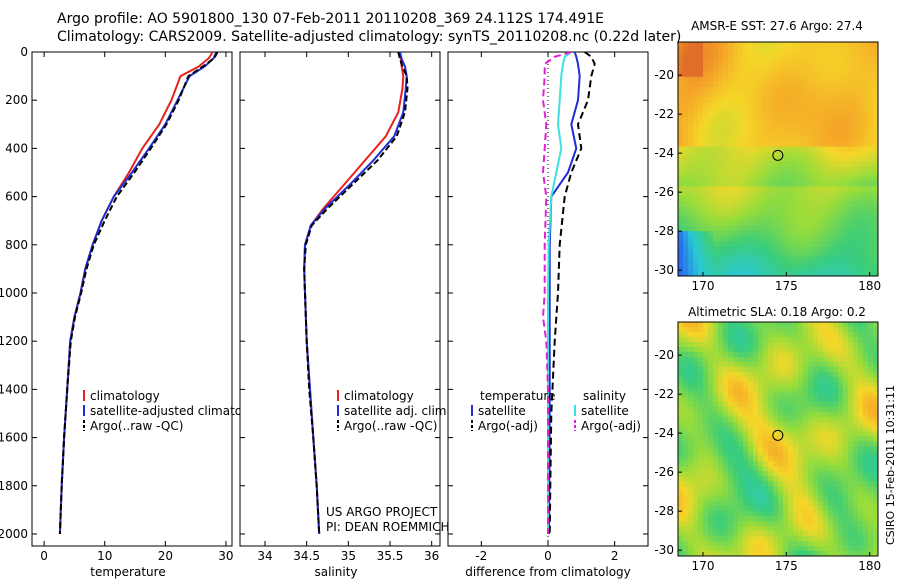 The height and width of the screenshot is (580, 900). What do you see at coordinates (548, 572) in the screenshot?
I see `difference-xlabel: difference from climatology` at bounding box center [548, 572].